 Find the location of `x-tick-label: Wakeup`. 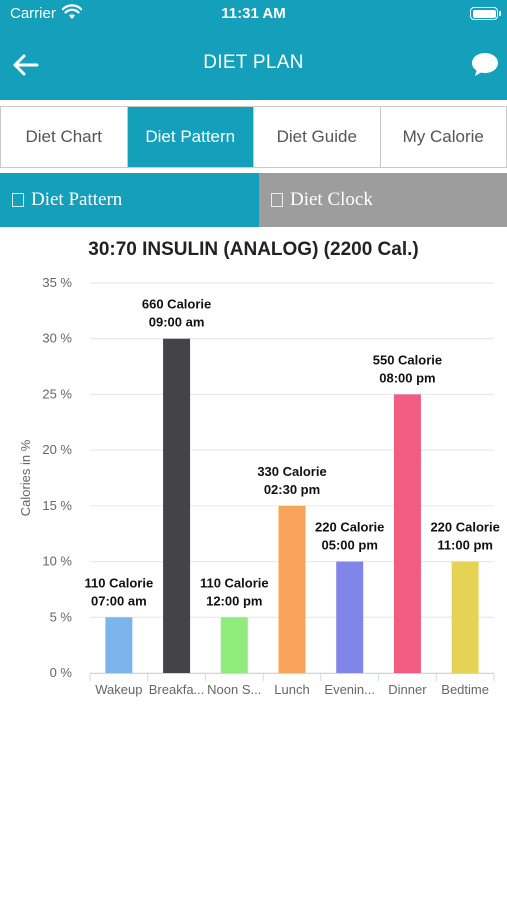

x-tick-label: Wakeup is located at coordinates (118, 689).